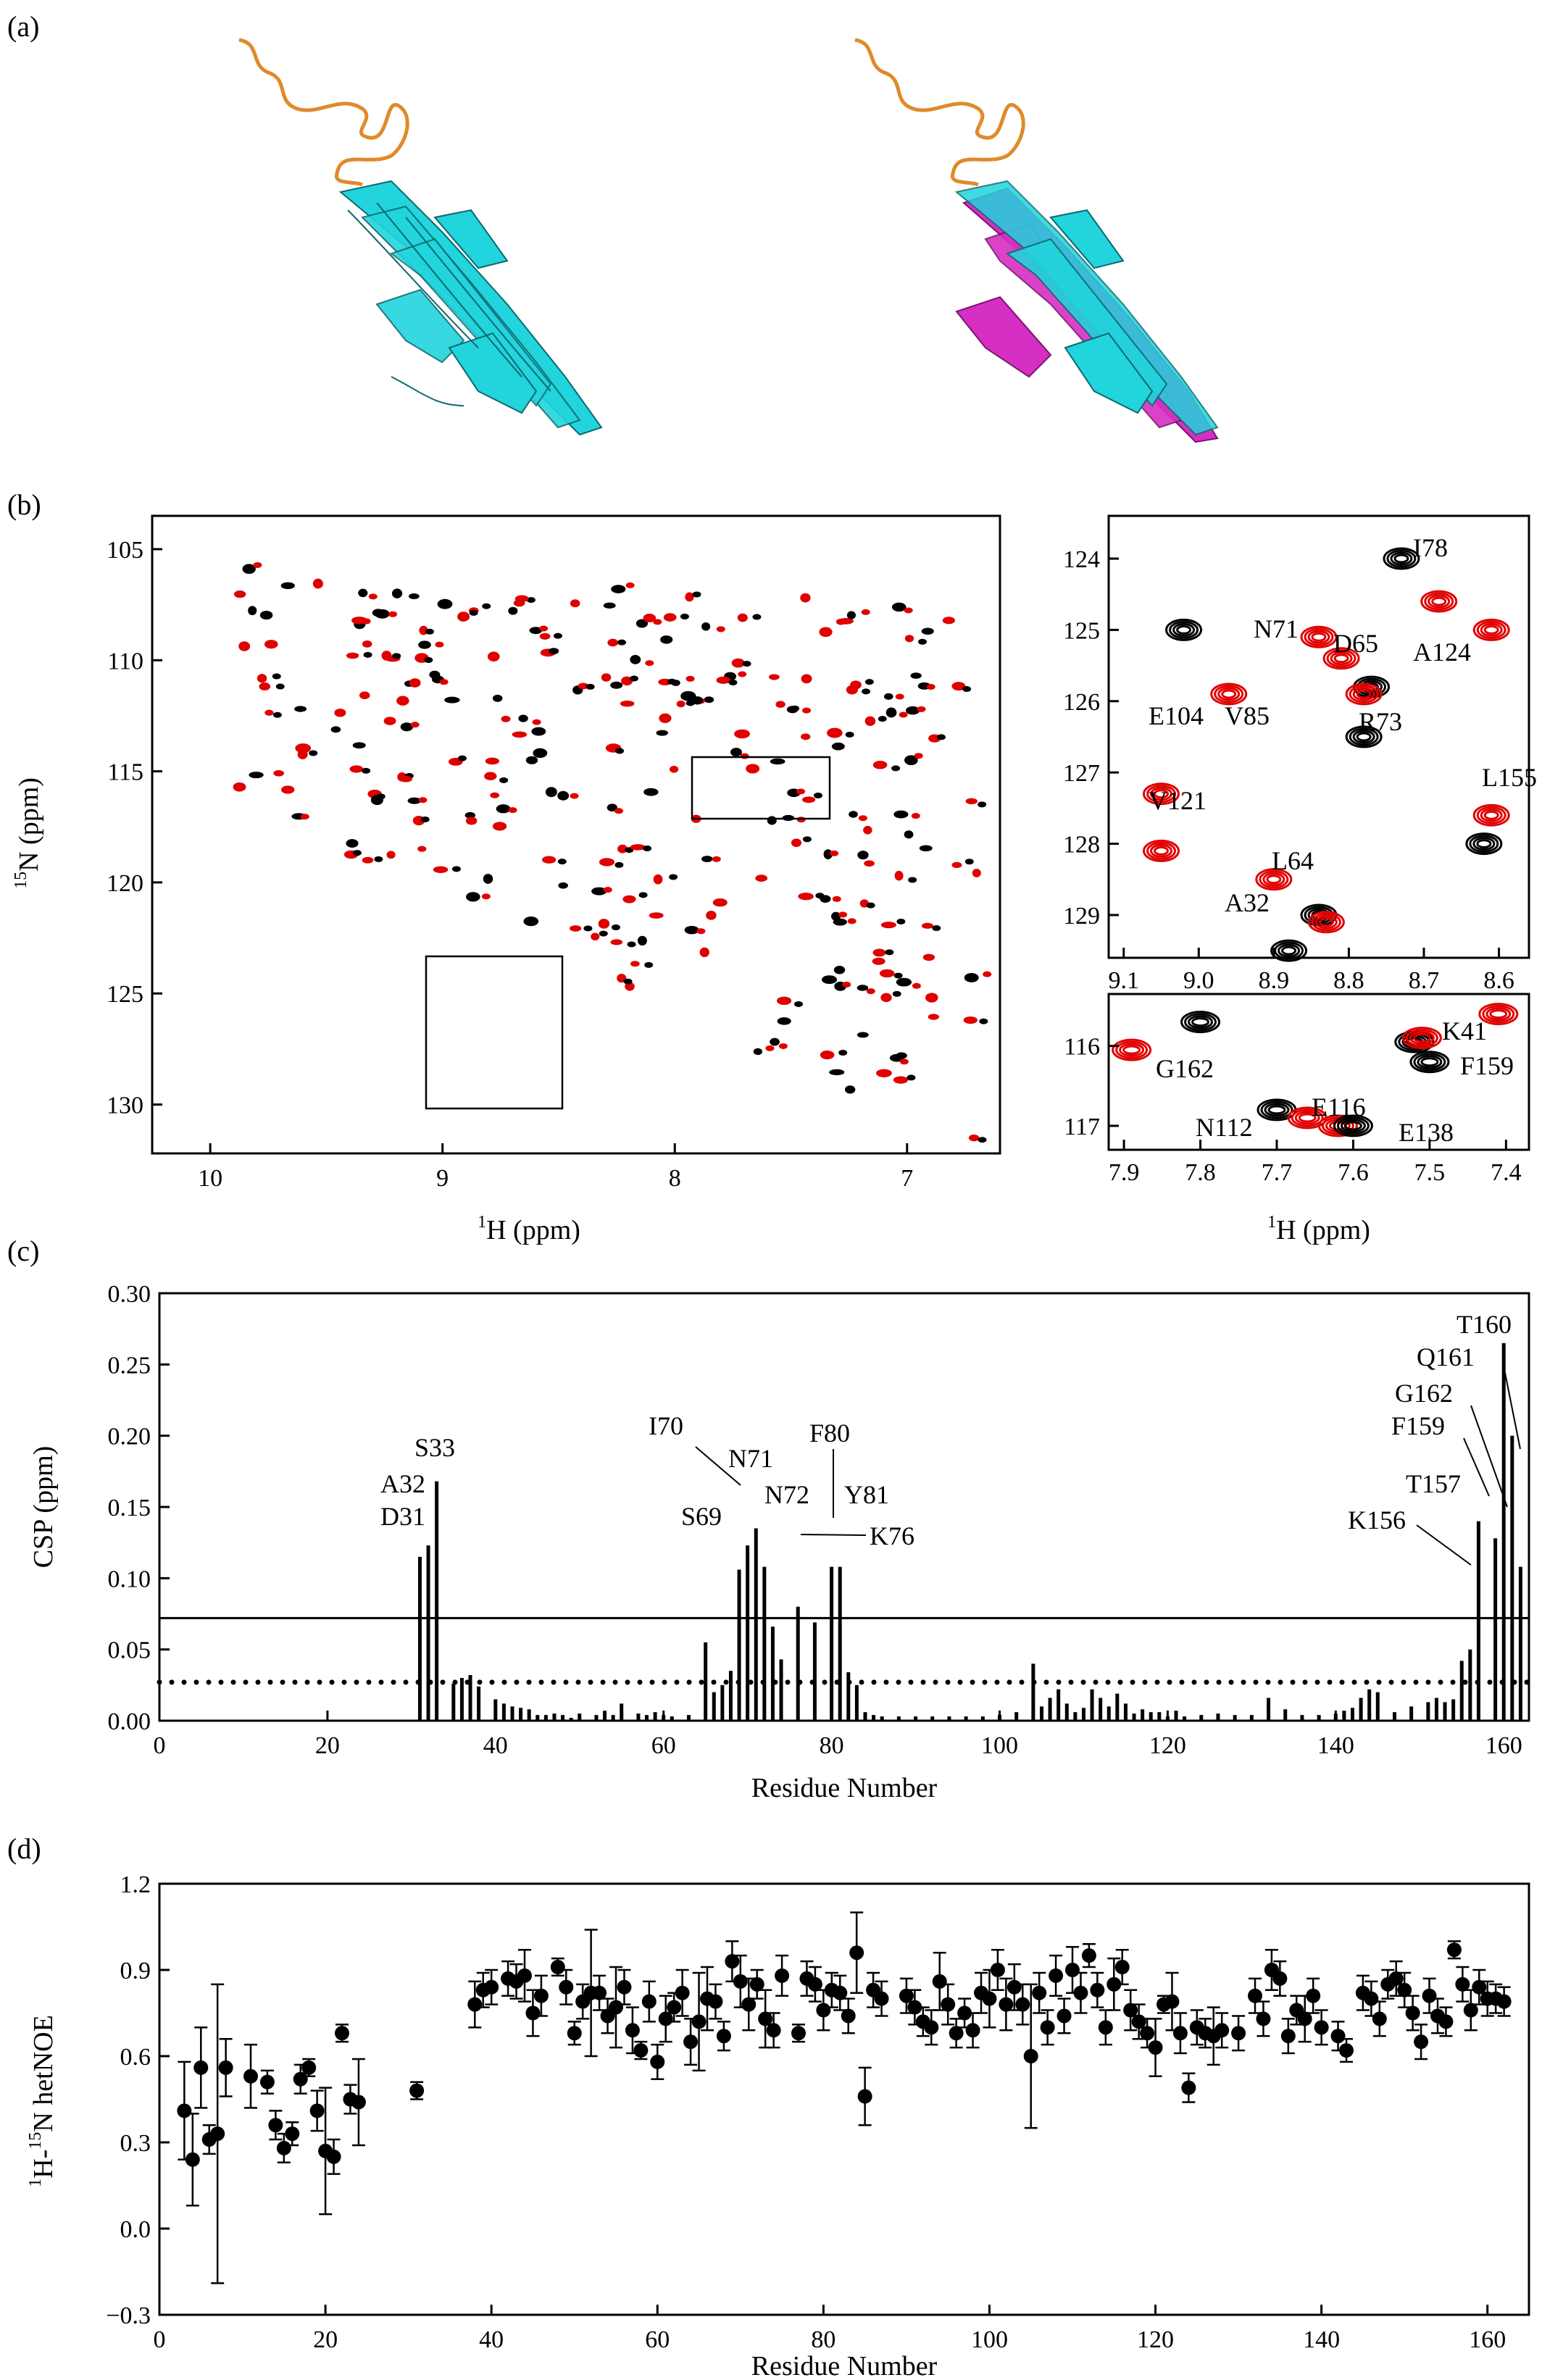 The width and height of the screenshot is (1542, 2380). Describe the element at coordinates (1292, 1110) in the screenshot. I see `zoom2-axes: 7.9 7.8 7.7 7.6 7.5 7.4 116 117` at that location.